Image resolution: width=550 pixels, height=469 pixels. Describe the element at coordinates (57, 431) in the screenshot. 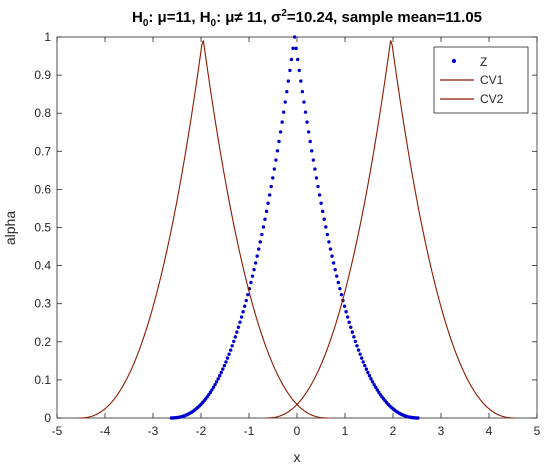

I see `x-tick-label: -5` at that location.